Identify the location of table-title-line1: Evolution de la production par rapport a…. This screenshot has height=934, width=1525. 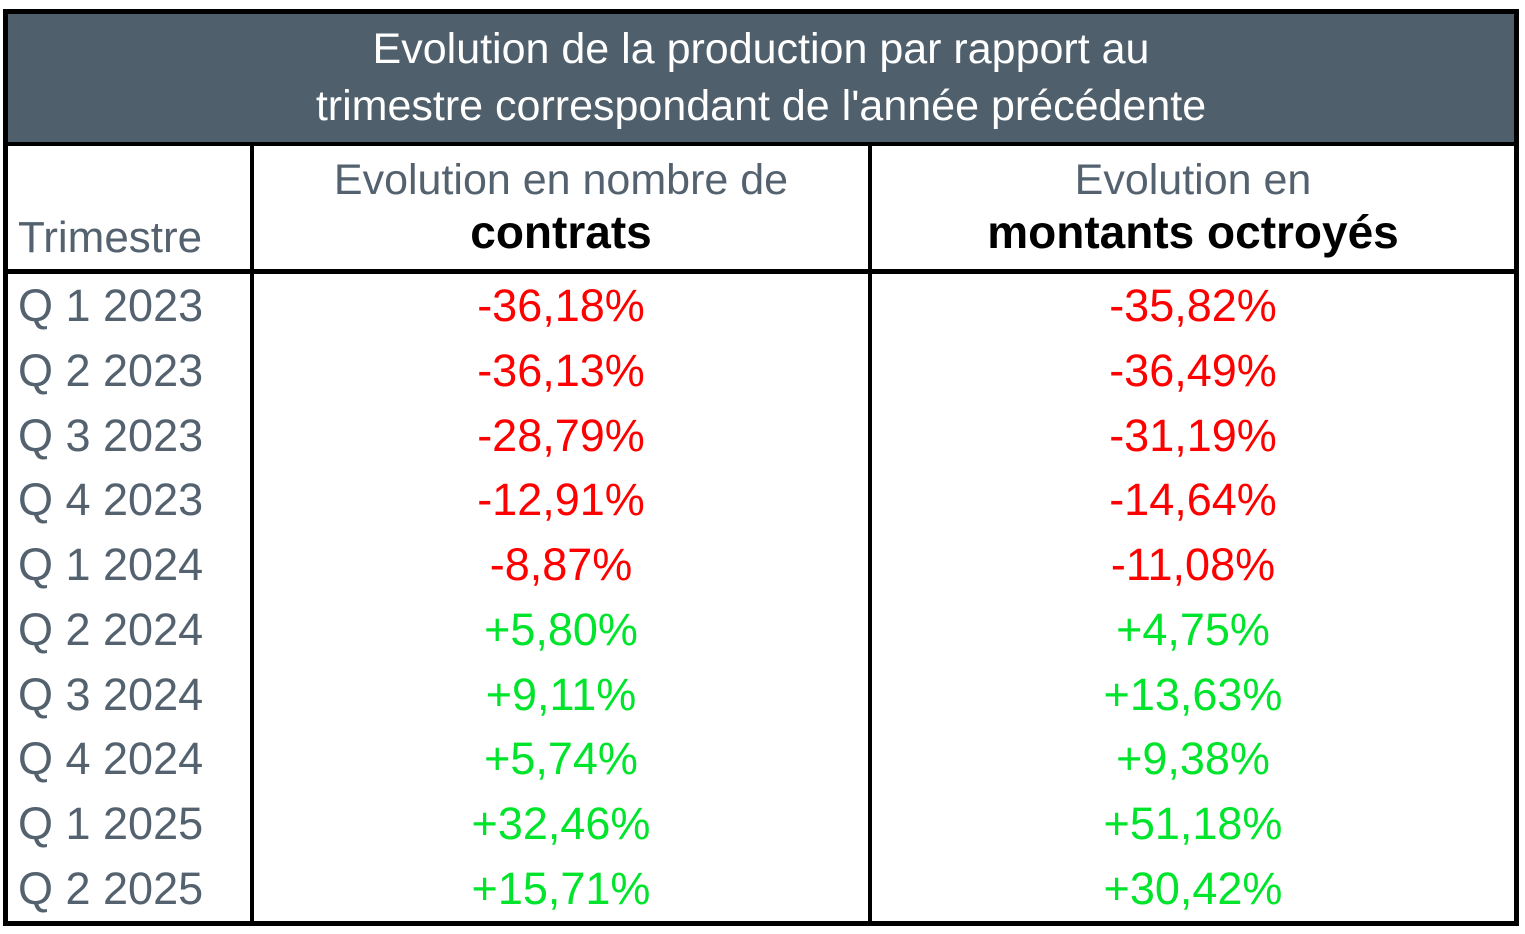
(761, 49).